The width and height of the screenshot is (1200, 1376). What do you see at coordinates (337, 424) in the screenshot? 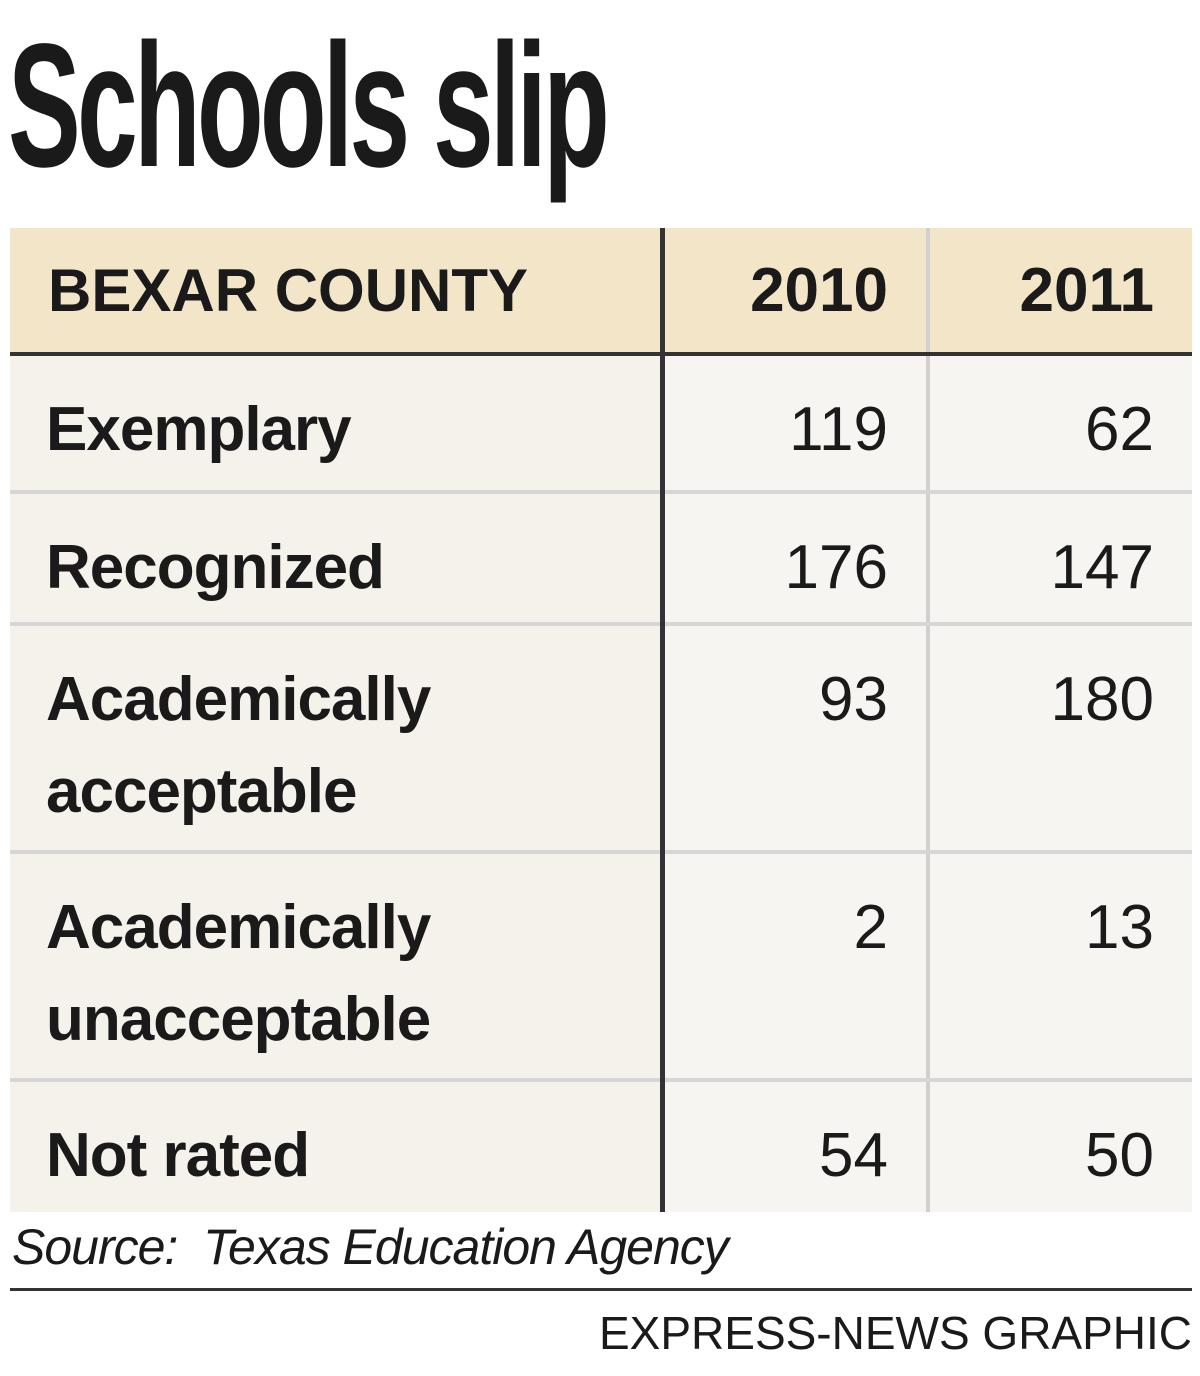
I see `row-label: Exemplary` at bounding box center [337, 424].